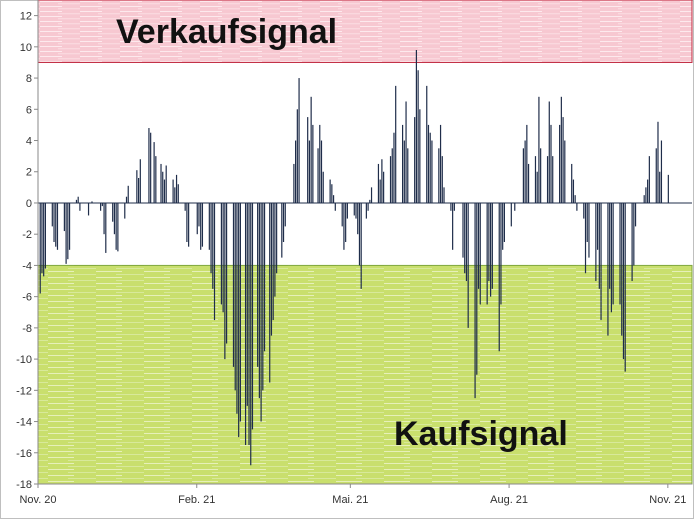 The height and width of the screenshot is (519, 694). What do you see at coordinates (27, 251) in the screenshot?
I see `y-axis-ticks: 12 10 8 6 4 2 0 -2 -4 -6 -8 -10 -12 -14 -16 -18` at bounding box center [27, 251].